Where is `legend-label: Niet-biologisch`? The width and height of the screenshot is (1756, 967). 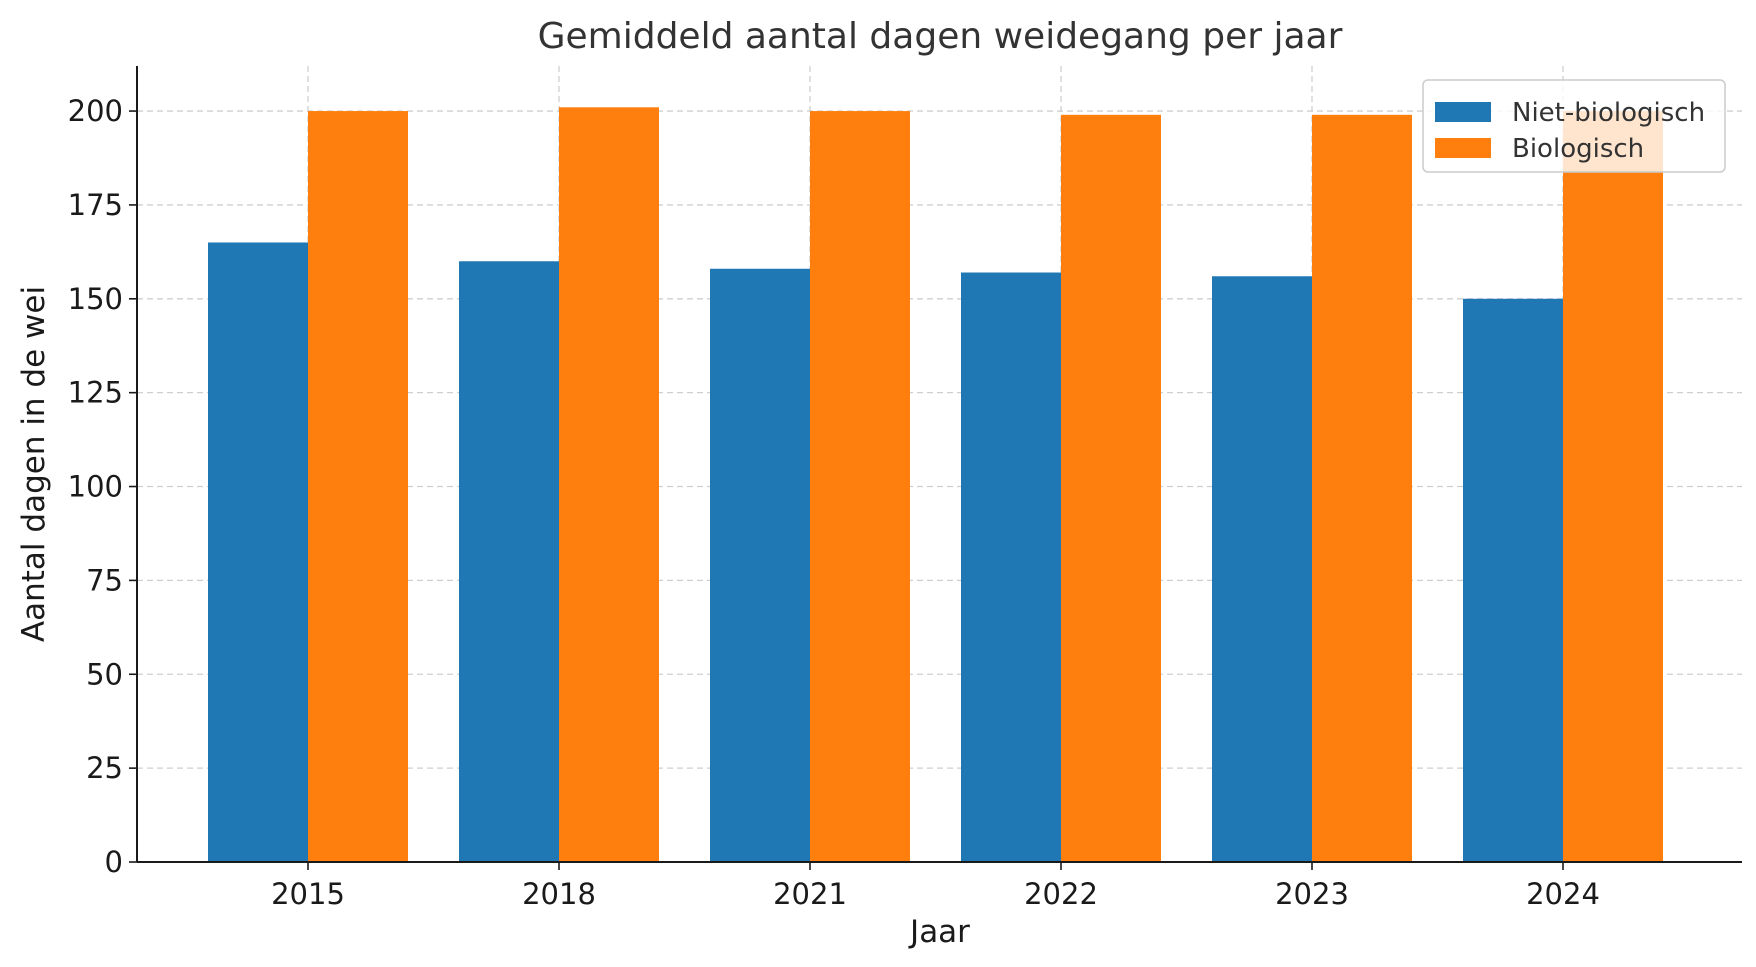
legend-label: Niet-biologisch is located at coordinates (1608, 113).